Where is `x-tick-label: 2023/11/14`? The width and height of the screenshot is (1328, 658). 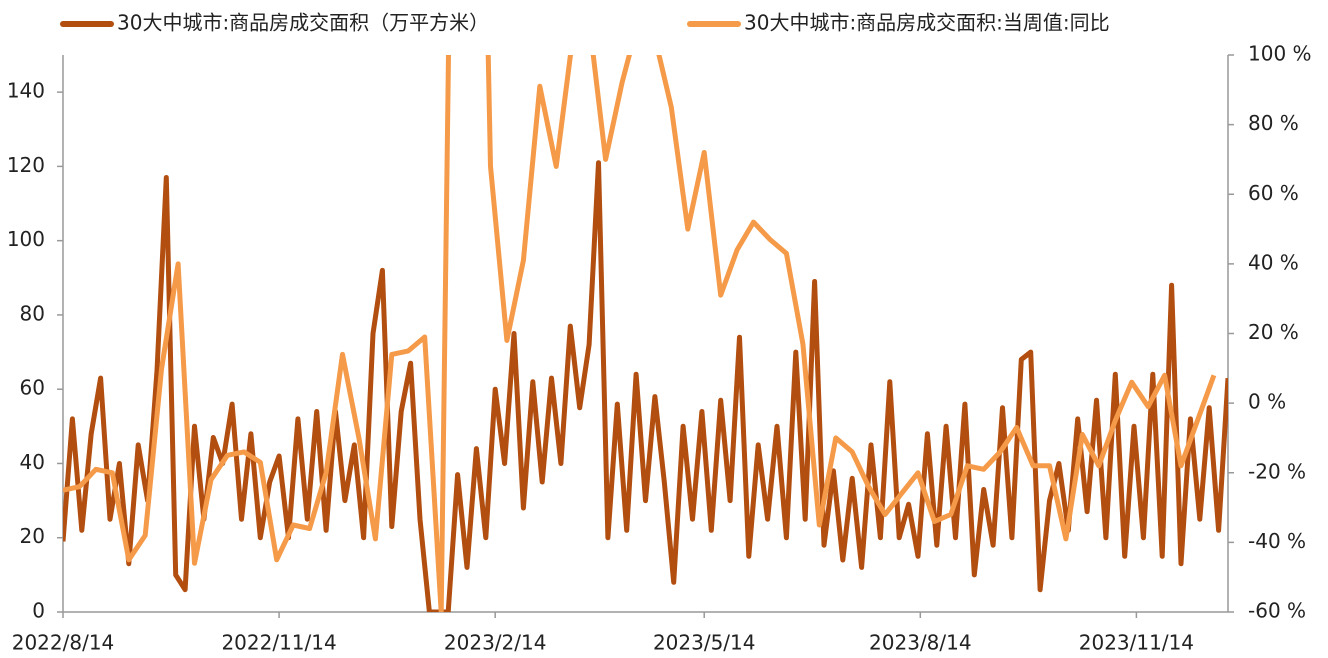
x-tick-label: 2023/11/14 is located at coordinates (1136, 643).